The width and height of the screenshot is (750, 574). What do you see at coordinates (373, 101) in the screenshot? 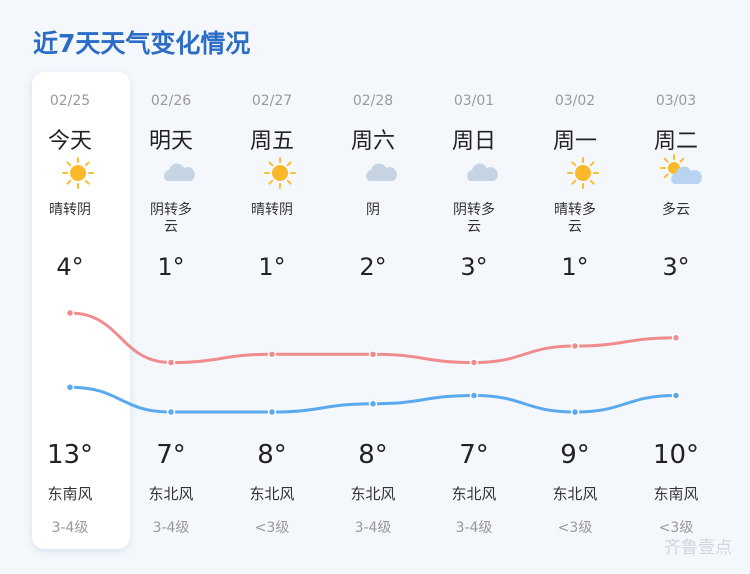
I see `date: 02/28` at bounding box center [373, 101].